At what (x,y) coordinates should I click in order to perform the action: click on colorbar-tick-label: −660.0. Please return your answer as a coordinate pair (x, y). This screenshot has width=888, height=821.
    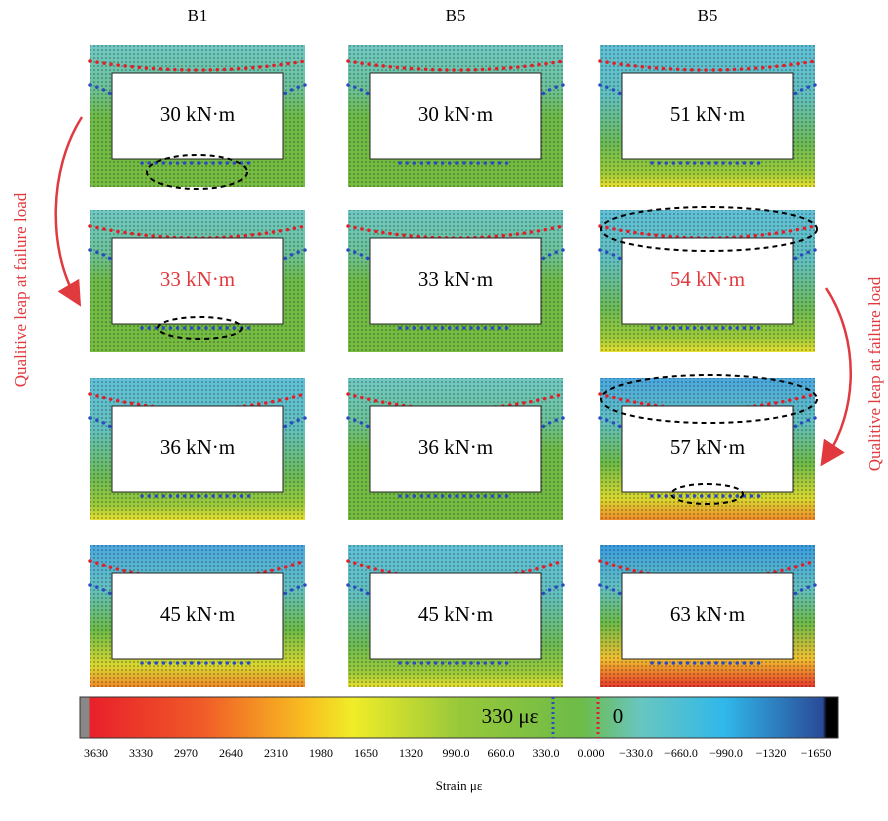
    Looking at the image, I should click on (681, 753).